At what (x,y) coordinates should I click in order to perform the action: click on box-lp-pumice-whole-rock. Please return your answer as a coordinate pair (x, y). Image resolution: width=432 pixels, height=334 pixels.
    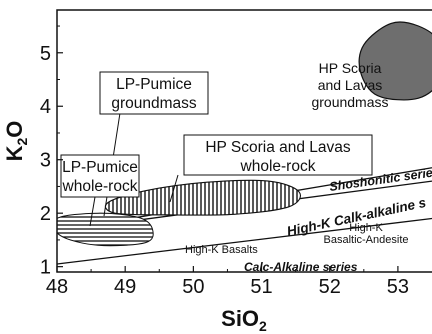
    Looking at the image, I should click on (100, 176).